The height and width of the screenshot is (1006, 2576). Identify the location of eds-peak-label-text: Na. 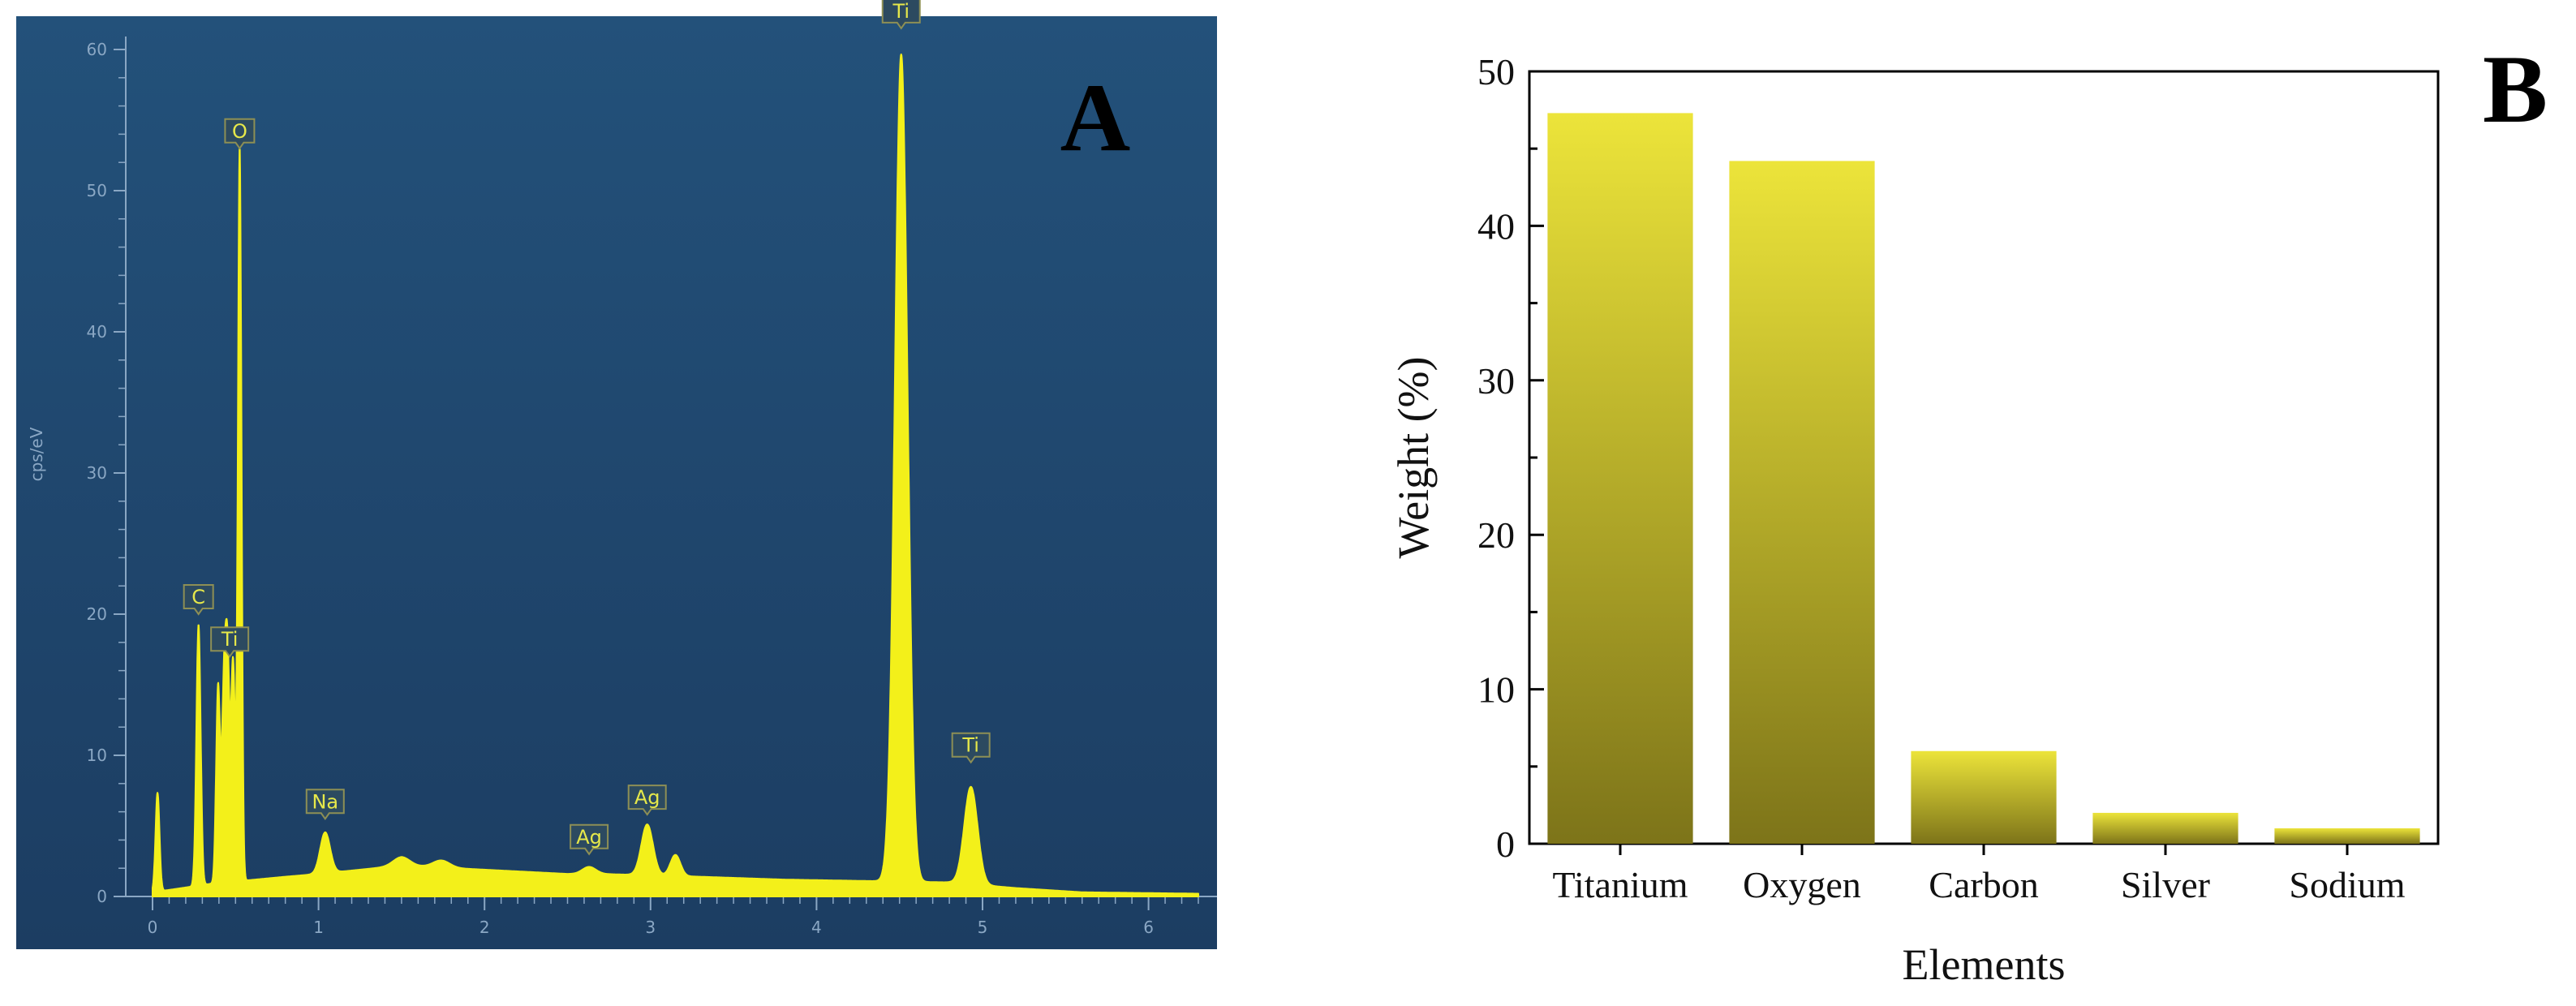
(325, 801).